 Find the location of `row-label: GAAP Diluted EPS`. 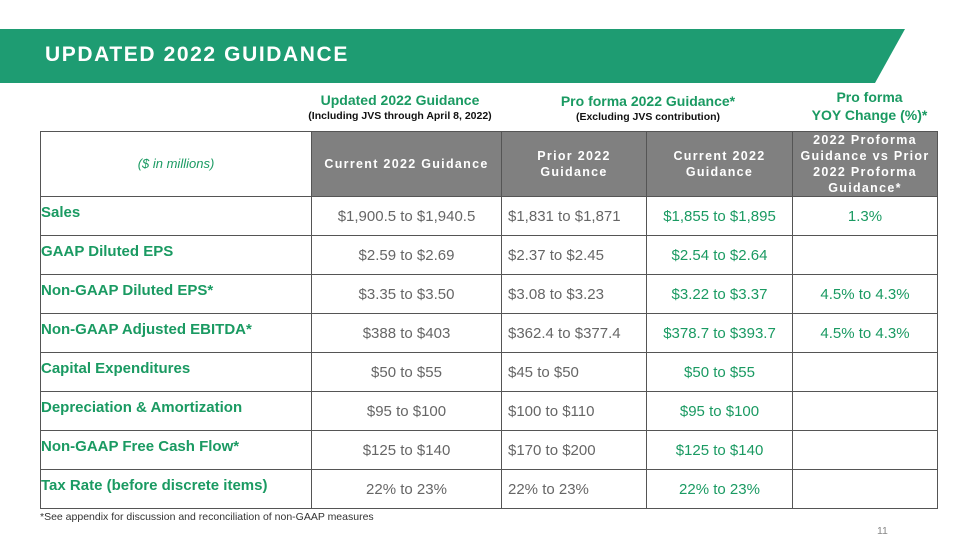

row-label: GAAP Diluted EPS is located at coordinates (176, 255).